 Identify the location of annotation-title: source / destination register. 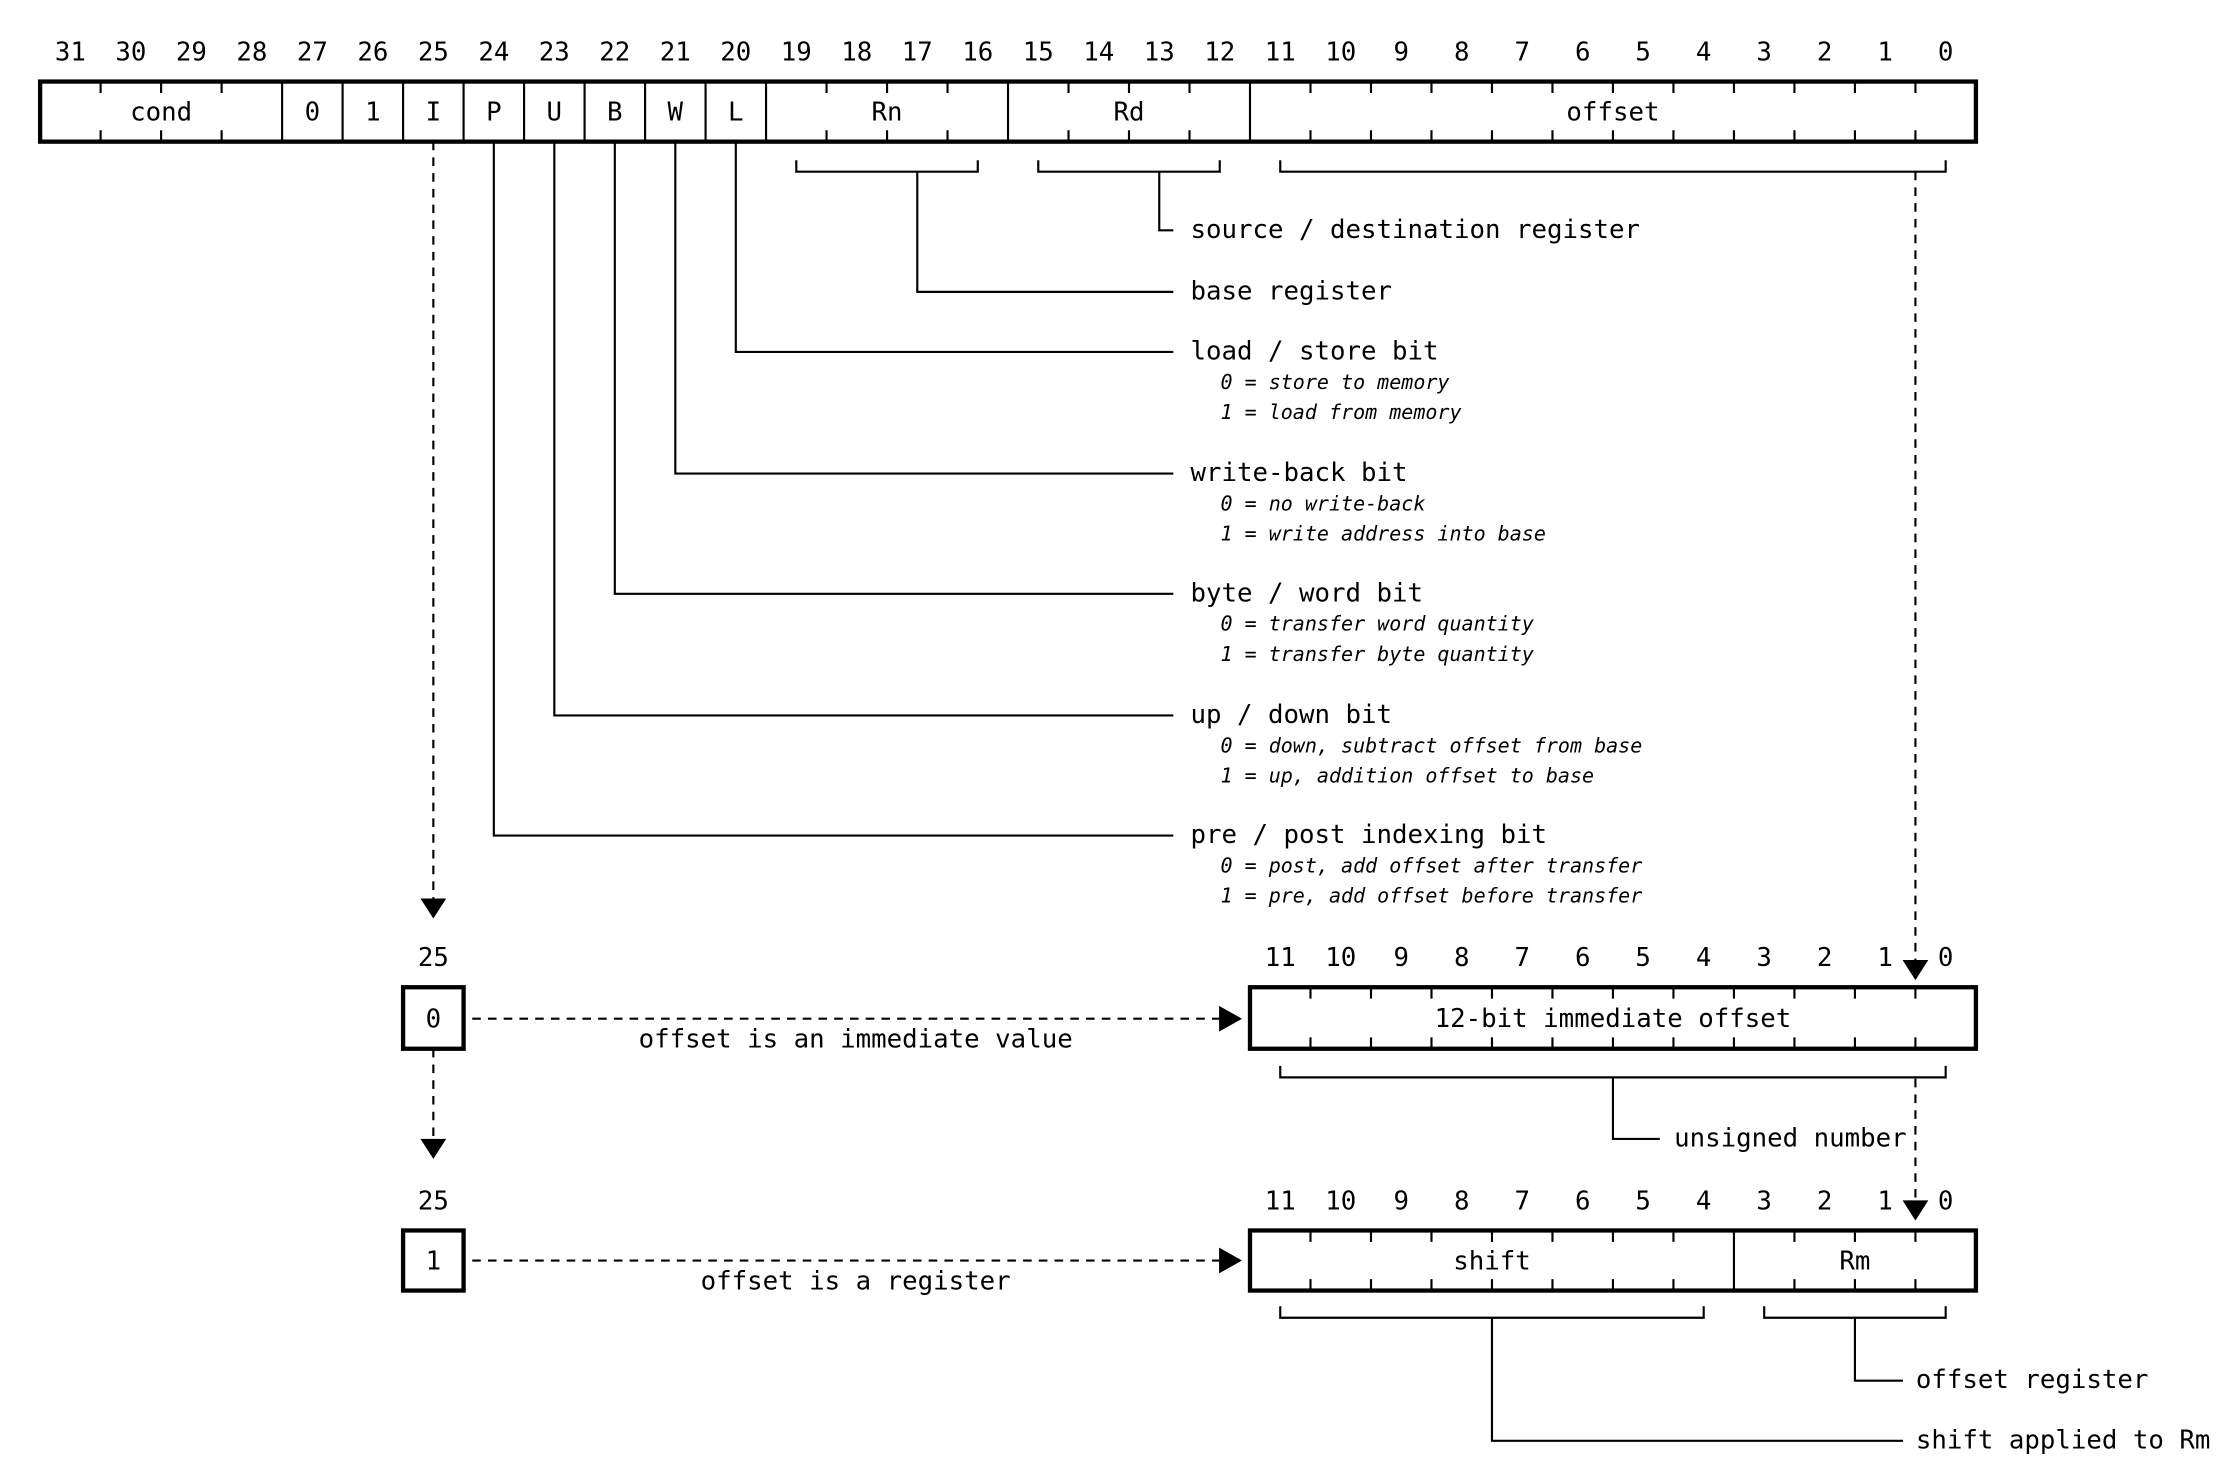
(1415, 230).